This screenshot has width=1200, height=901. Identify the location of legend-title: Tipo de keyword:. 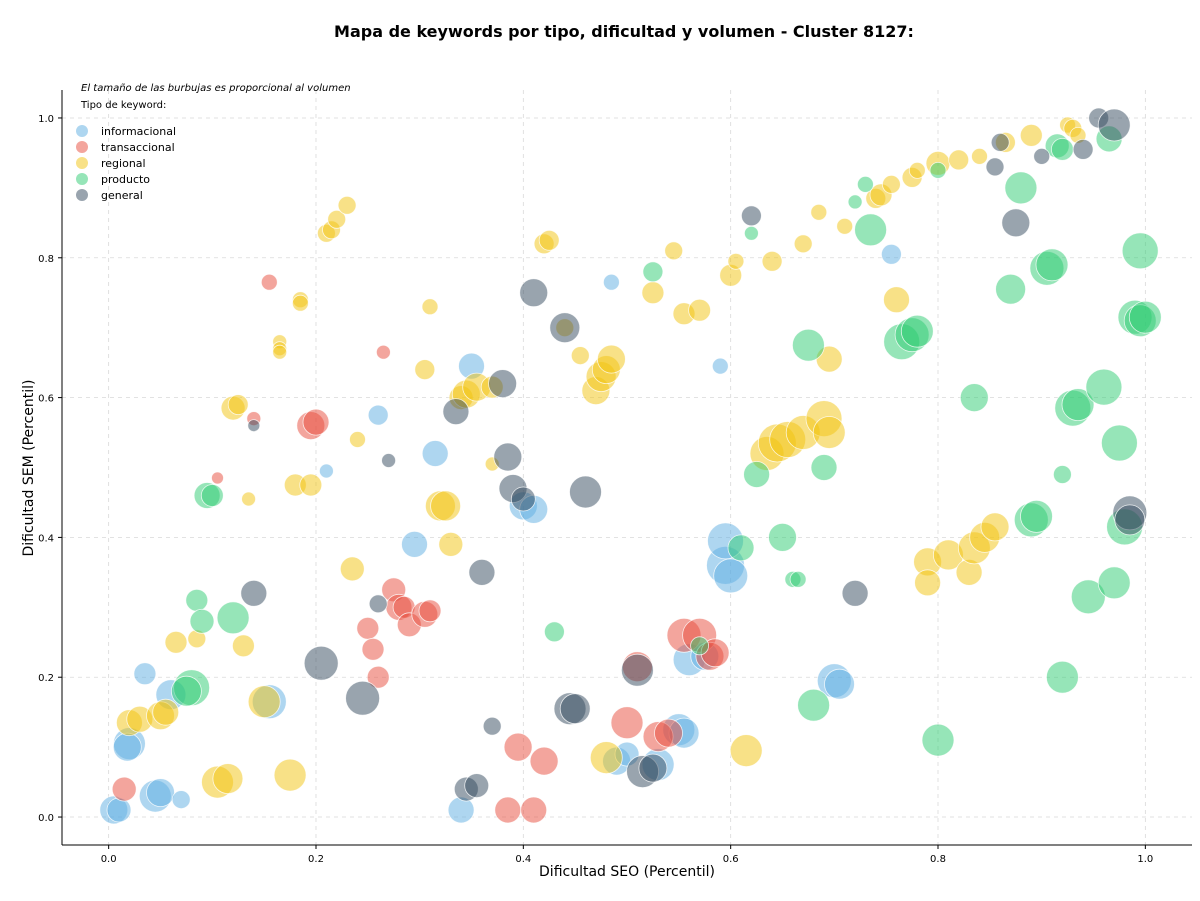
(123, 105).